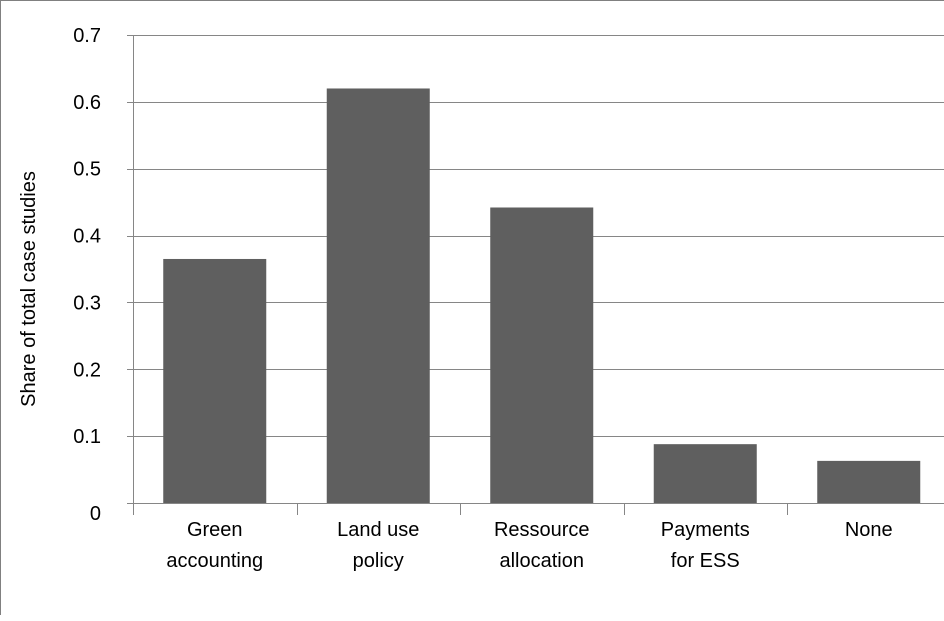 The width and height of the screenshot is (944, 621). Describe the element at coordinates (542, 530) in the screenshot. I see `category-label: Ressource` at that location.